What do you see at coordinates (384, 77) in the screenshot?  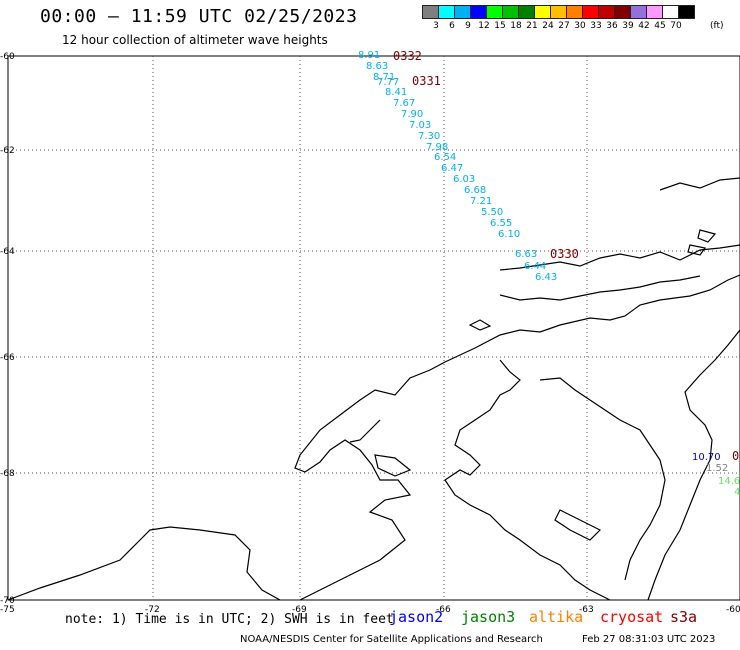 I see `wave-height-label: 8.71` at bounding box center [384, 77].